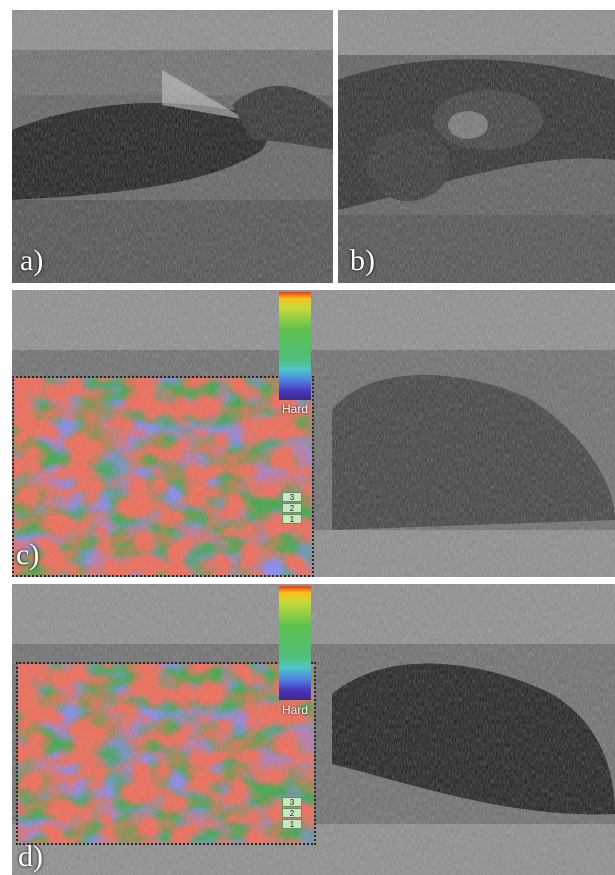  I want to click on strain-colorbar-c, so click(295, 346).